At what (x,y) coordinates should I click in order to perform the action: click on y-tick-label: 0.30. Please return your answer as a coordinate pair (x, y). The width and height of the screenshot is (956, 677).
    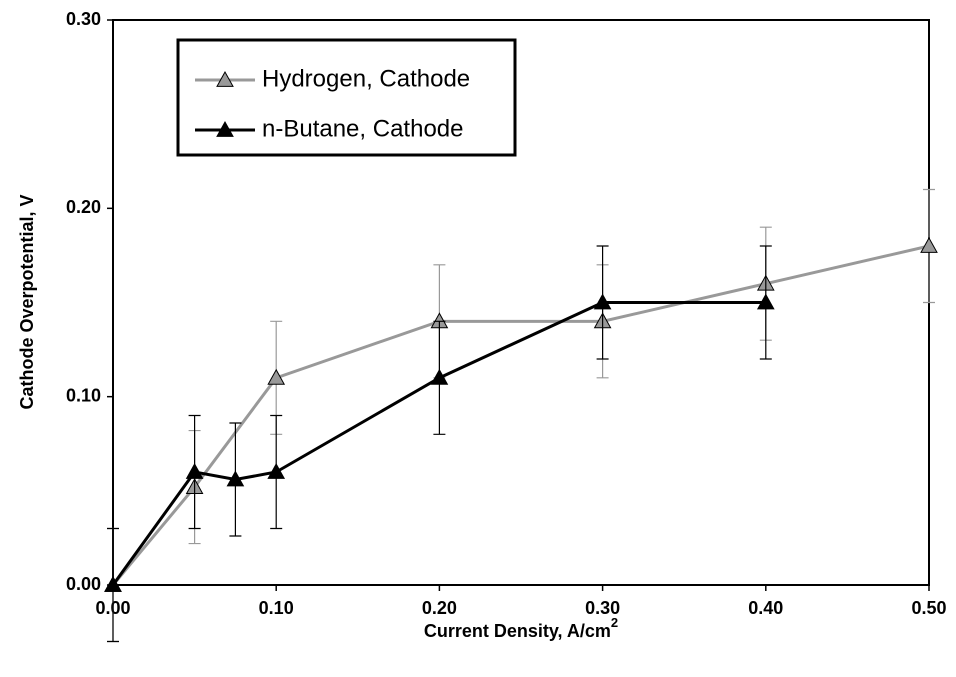
    Looking at the image, I should click on (83, 19).